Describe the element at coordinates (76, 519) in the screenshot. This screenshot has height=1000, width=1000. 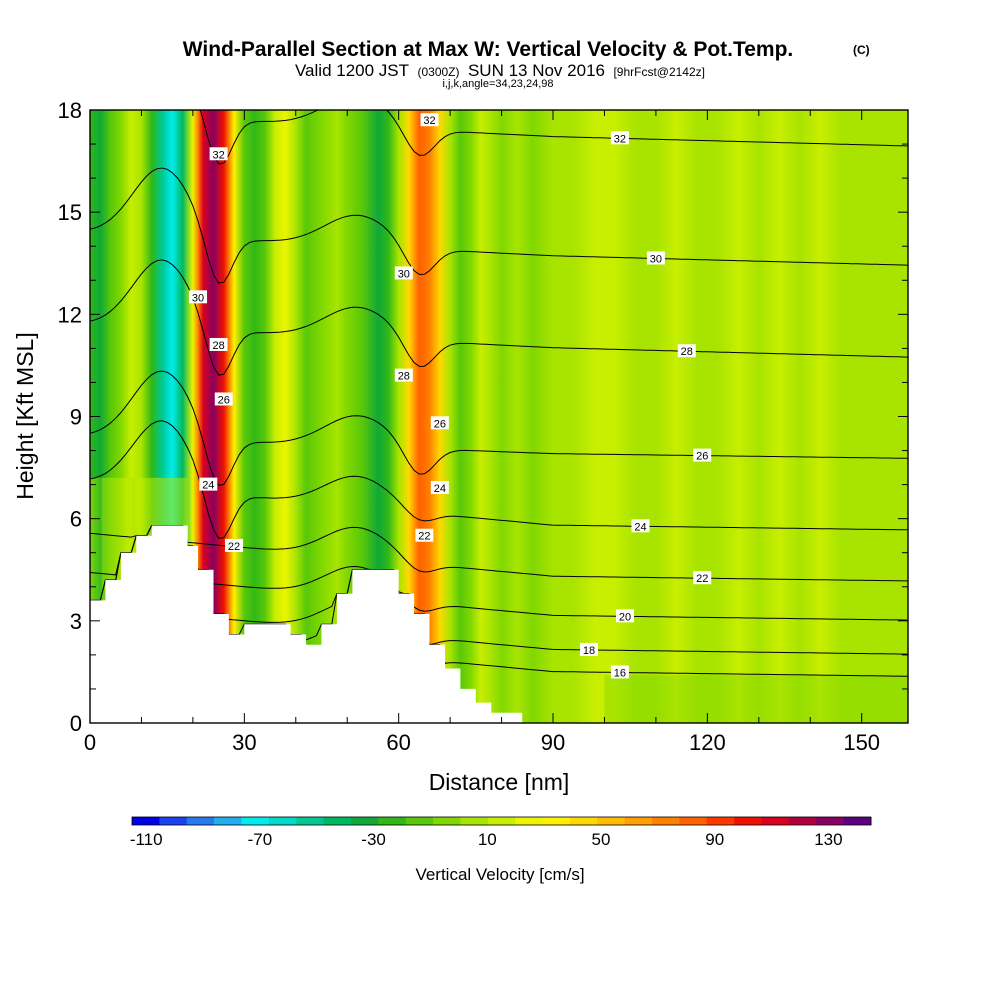
I see `y-tick-label: 6` at that location.